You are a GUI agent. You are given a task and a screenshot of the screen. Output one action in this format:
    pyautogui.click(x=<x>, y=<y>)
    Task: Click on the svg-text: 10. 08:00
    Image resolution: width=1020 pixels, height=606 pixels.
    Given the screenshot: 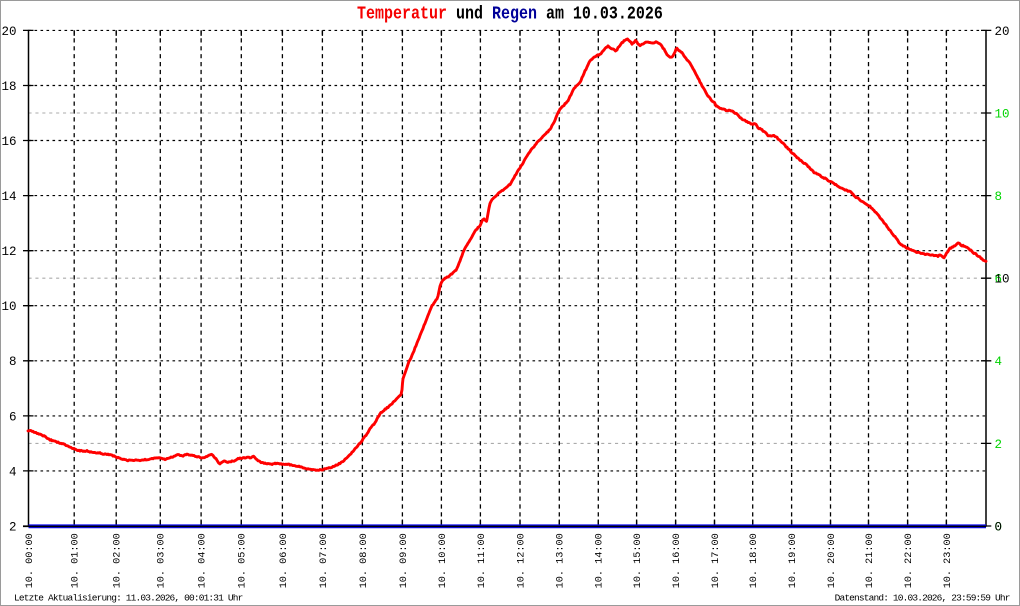 What is the action you would take?
    pyautogui.click(x=364, y=560)
    